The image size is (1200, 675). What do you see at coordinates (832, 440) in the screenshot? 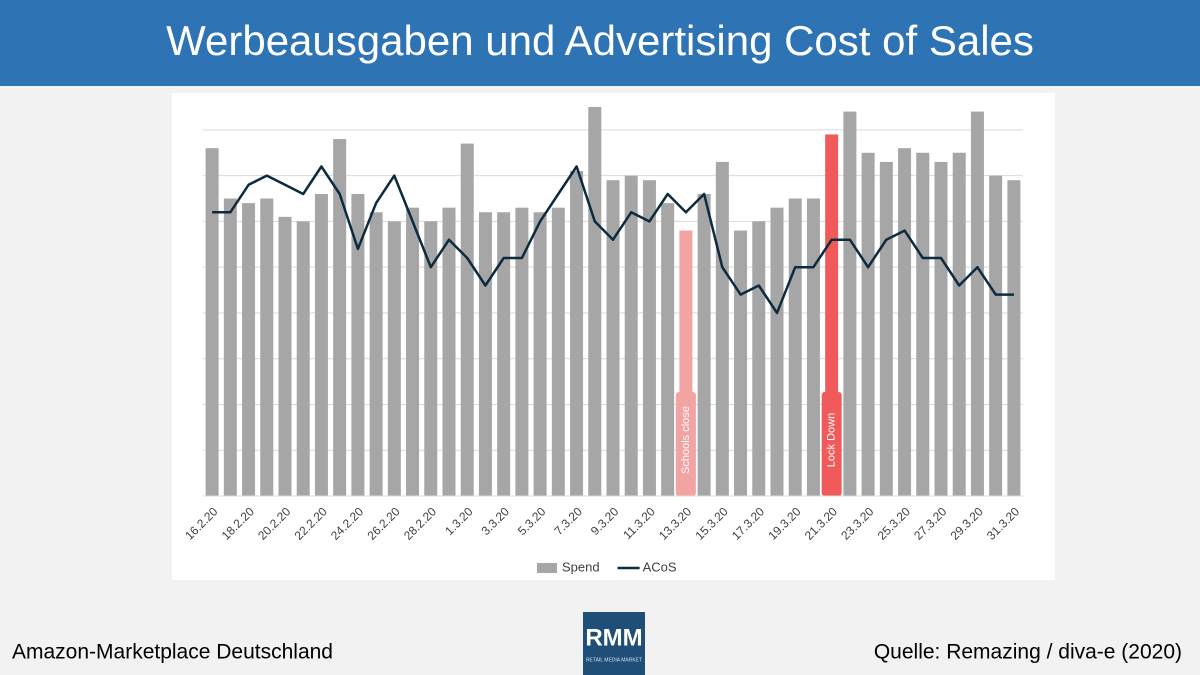
I see `annotation-label: Lock Down` at bounding box center [832, 440].